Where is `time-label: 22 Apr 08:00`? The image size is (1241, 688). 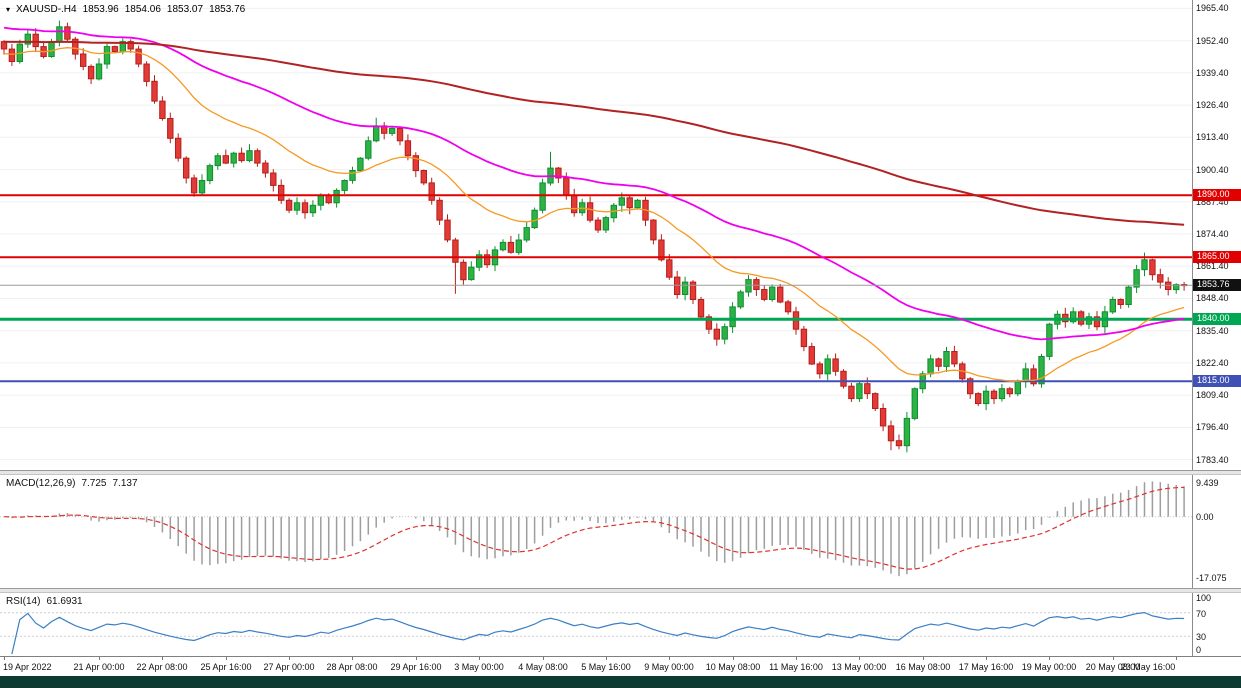
time-label: 22 Apr 08:00 is located at coordinates (162, 667).